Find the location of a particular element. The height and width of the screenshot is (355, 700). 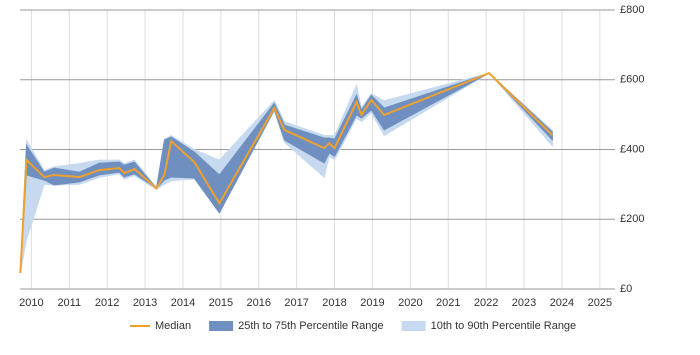

x-tick-label: 2023 is located at coordinates (524, 303).